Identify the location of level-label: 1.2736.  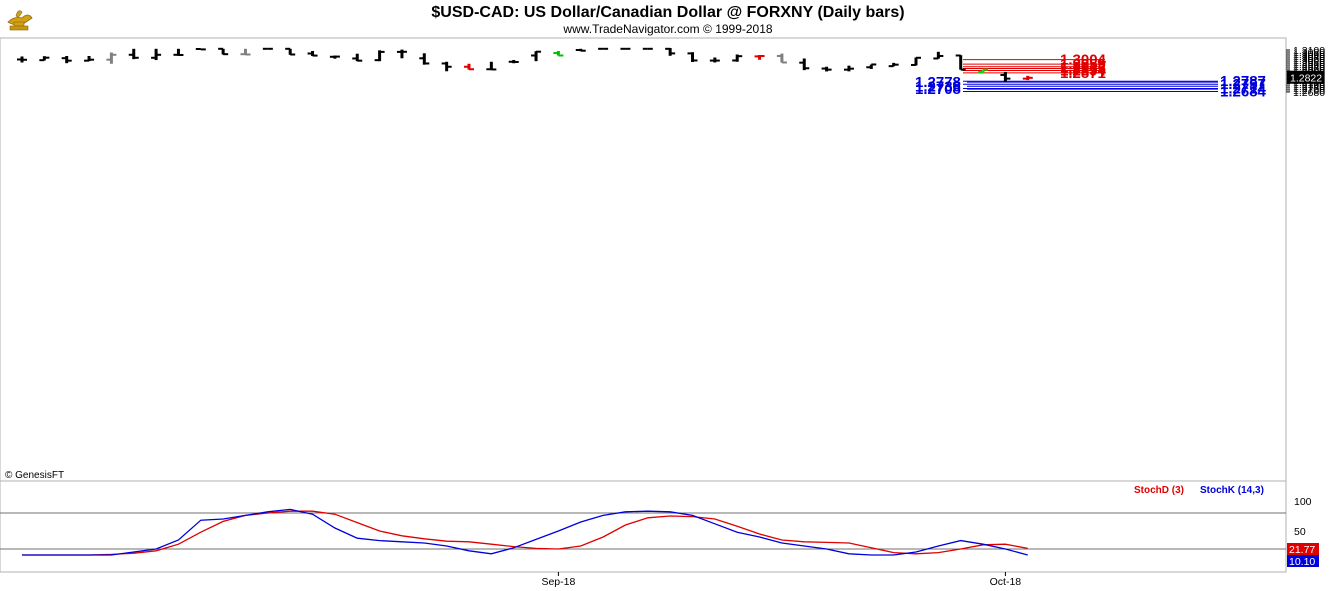
(938, 86).